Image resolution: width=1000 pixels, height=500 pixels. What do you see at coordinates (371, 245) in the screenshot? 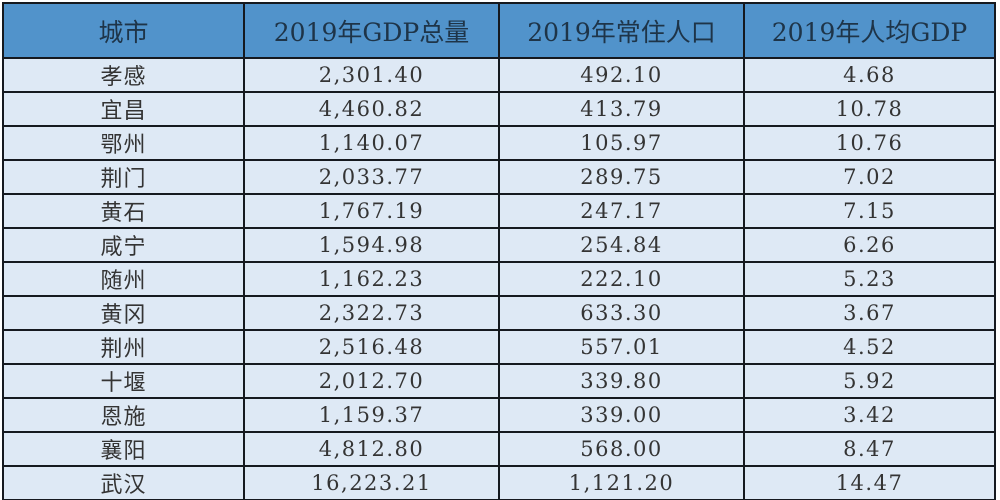
I see `cell-gdp-total: 1,594.98` at bounding box center [371, 245].